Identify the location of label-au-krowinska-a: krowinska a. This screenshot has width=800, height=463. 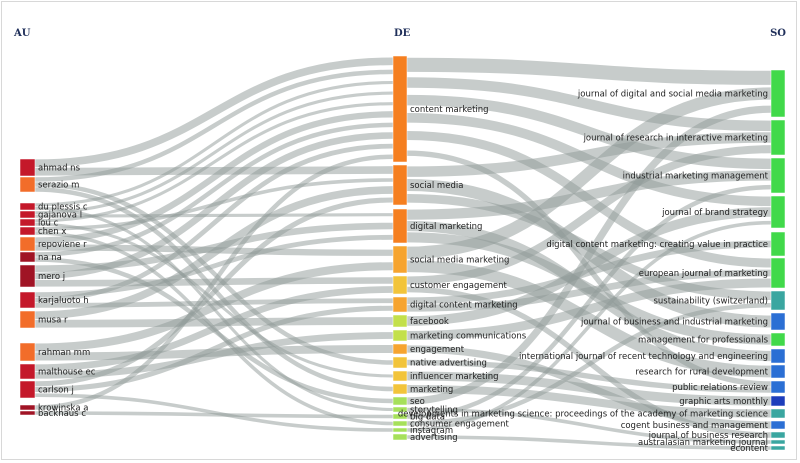
(63, 409).